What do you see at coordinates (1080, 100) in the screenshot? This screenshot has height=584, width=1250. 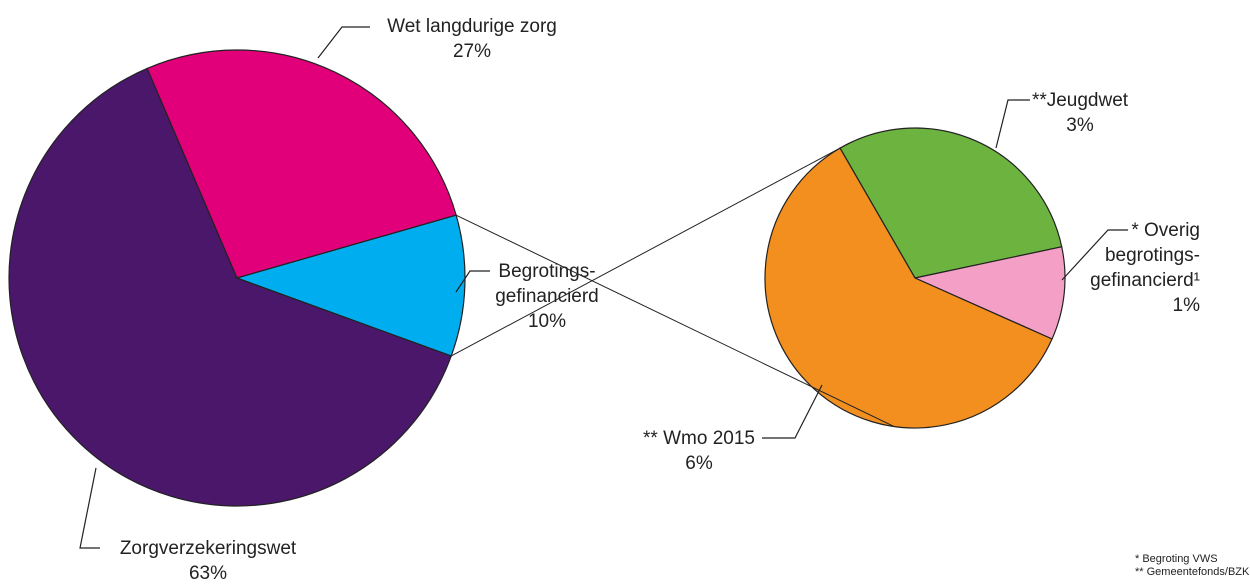 I see `category-label: **Jeugdwet` at bounding box center [1080, 100].